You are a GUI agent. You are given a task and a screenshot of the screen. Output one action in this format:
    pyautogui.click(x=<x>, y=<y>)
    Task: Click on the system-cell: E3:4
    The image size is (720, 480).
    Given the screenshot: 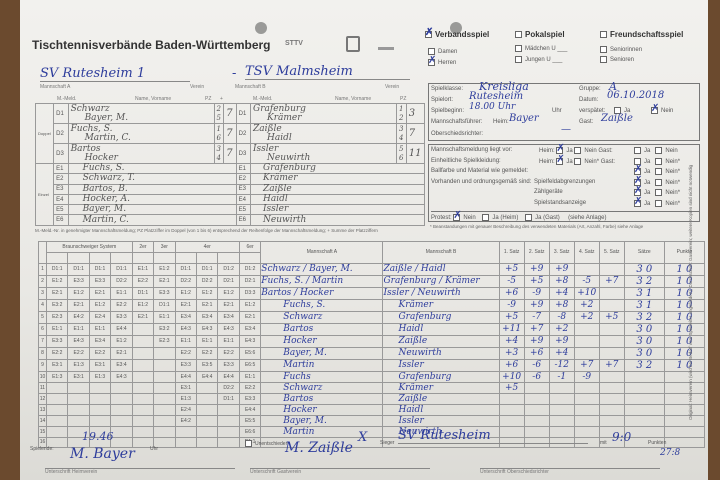 What is the action you would take?
    pyautogui.click(x=228, y=317)
    